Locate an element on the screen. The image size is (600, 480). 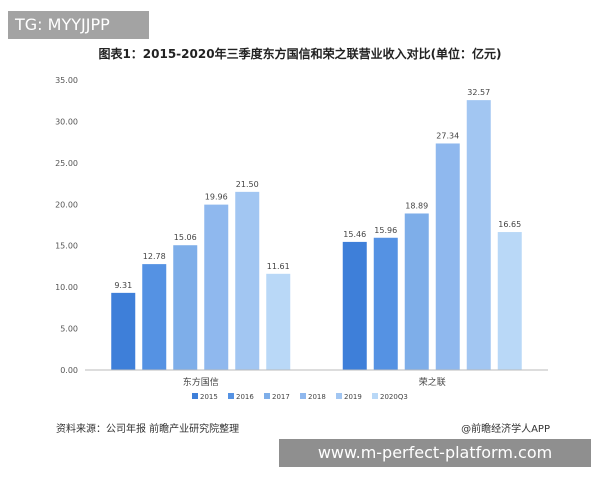
x-axis: 东方国信 荣之联 is located at coordinates (316, 378).